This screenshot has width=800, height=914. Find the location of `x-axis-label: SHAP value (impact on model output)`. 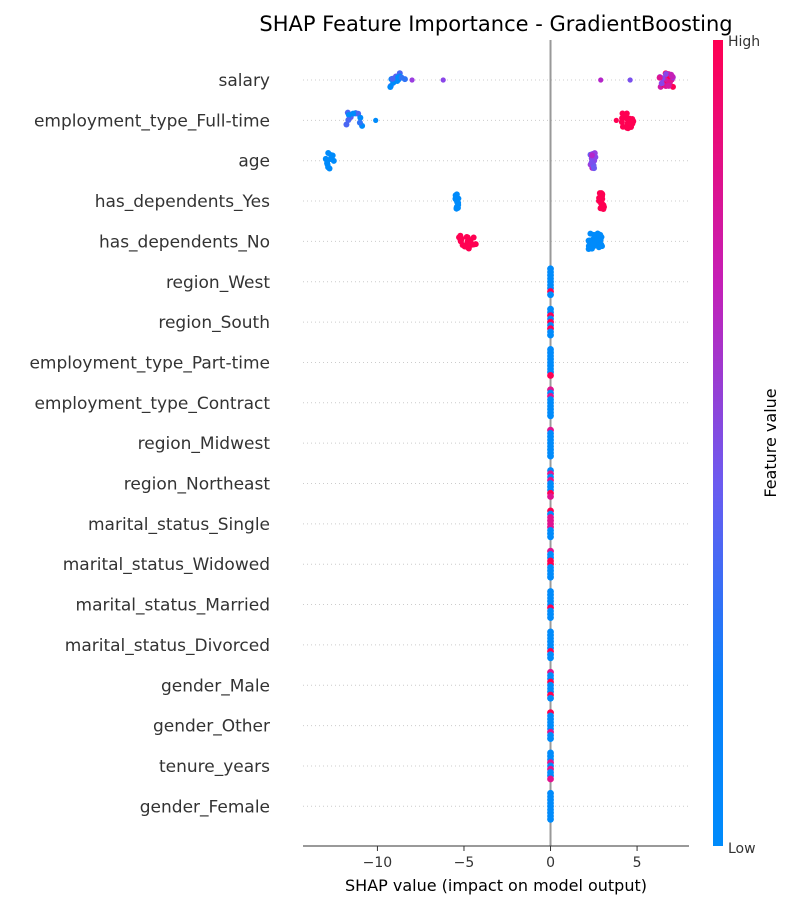

x-axis-label: SHAP value (impact on model output) is located at coordinates (496, 885).